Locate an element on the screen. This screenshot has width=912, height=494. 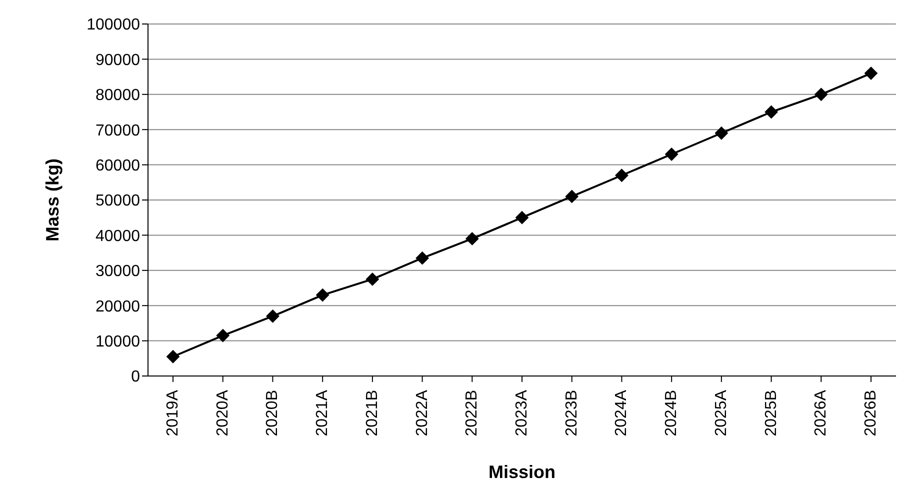
y-tick-label: 60000 is located at coordinates (118, 165).